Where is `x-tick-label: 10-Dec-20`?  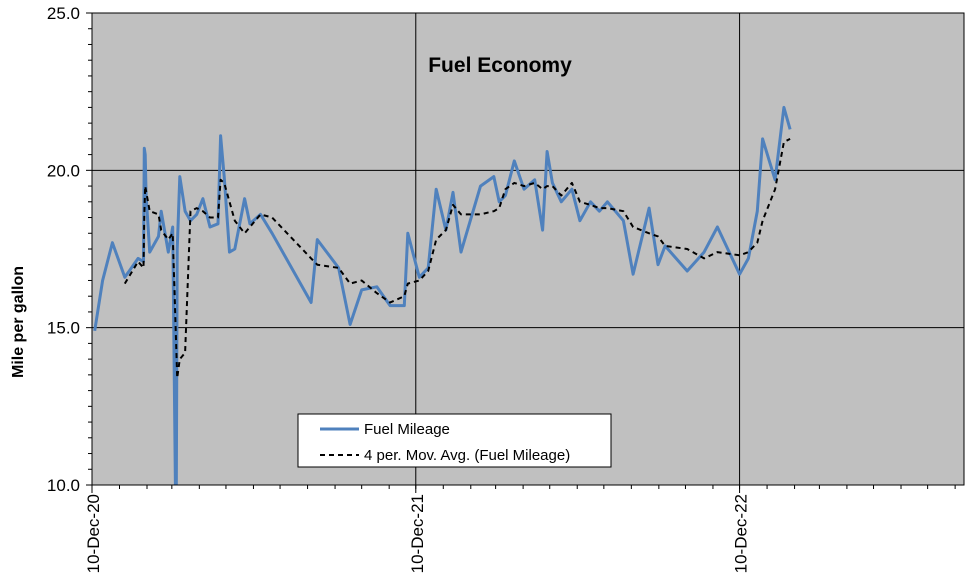 x-tick-label: 10-Dec-20 is located at coordinates (93, 533).